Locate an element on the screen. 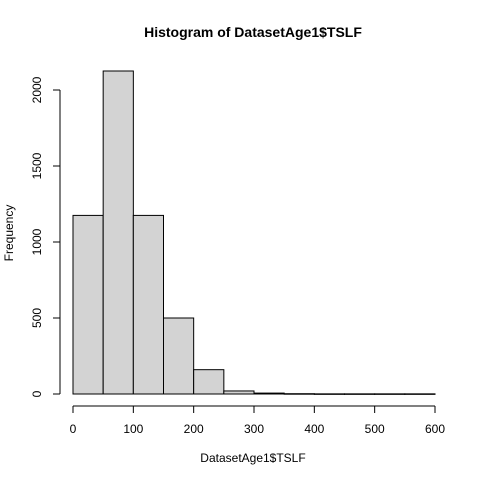 This screenshot has width=480, height=480. chart-title: Histogram of DatasetAge1$TSLF is located at coordinates (253, 32).